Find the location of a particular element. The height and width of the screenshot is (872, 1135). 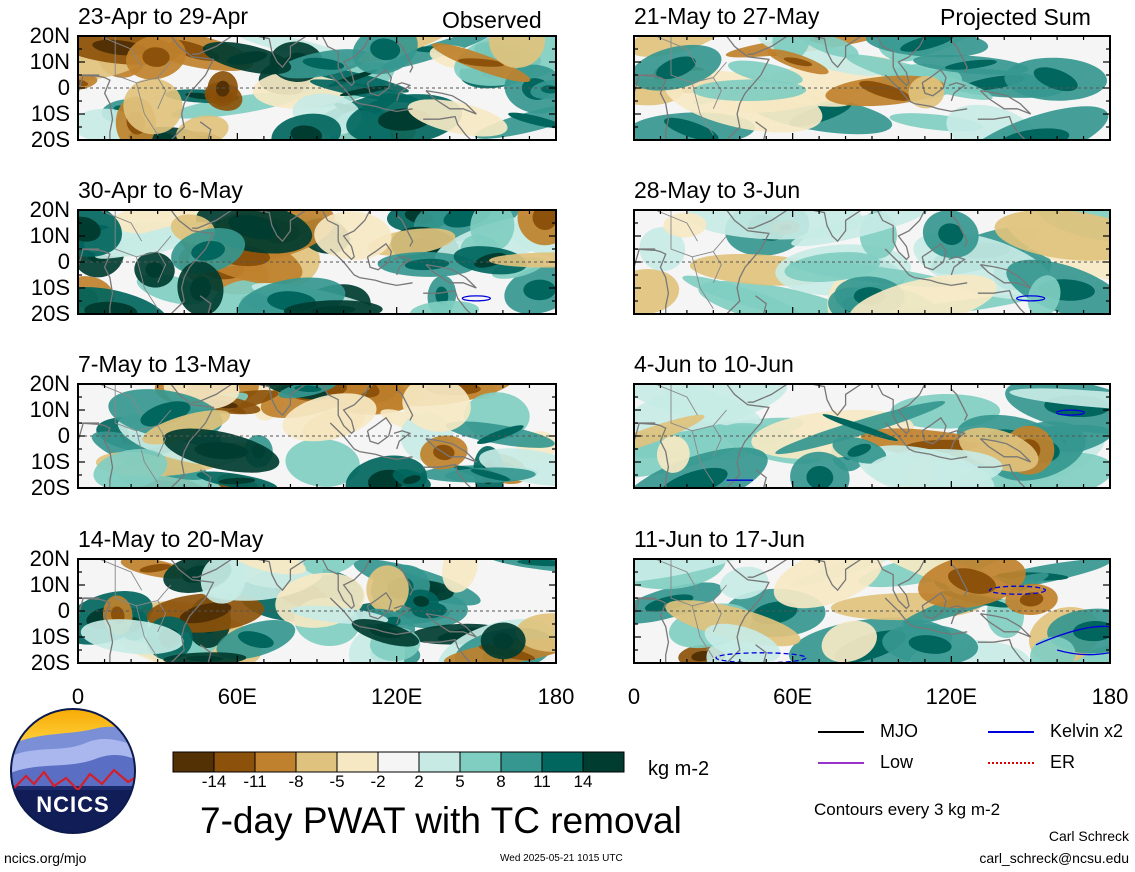

lat-label-row1: 20S is located at coordinates (50, 139).